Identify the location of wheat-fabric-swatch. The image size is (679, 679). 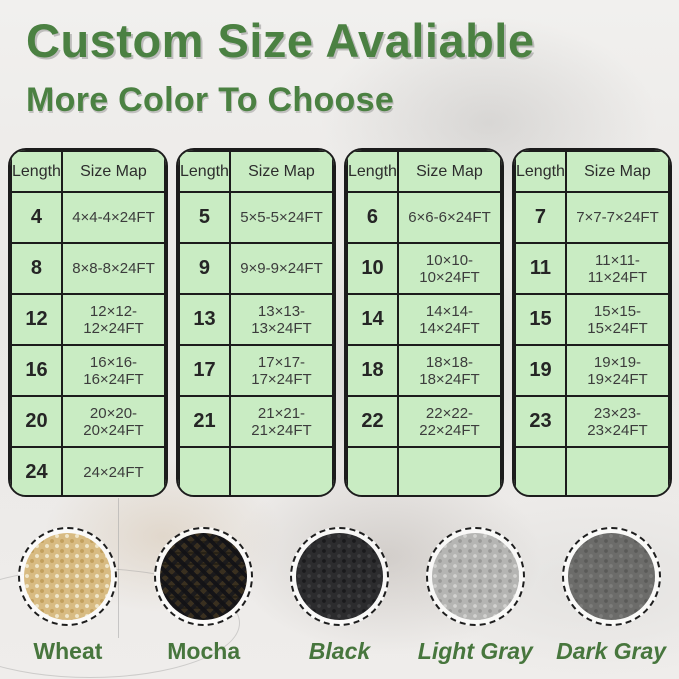
(68, 576).